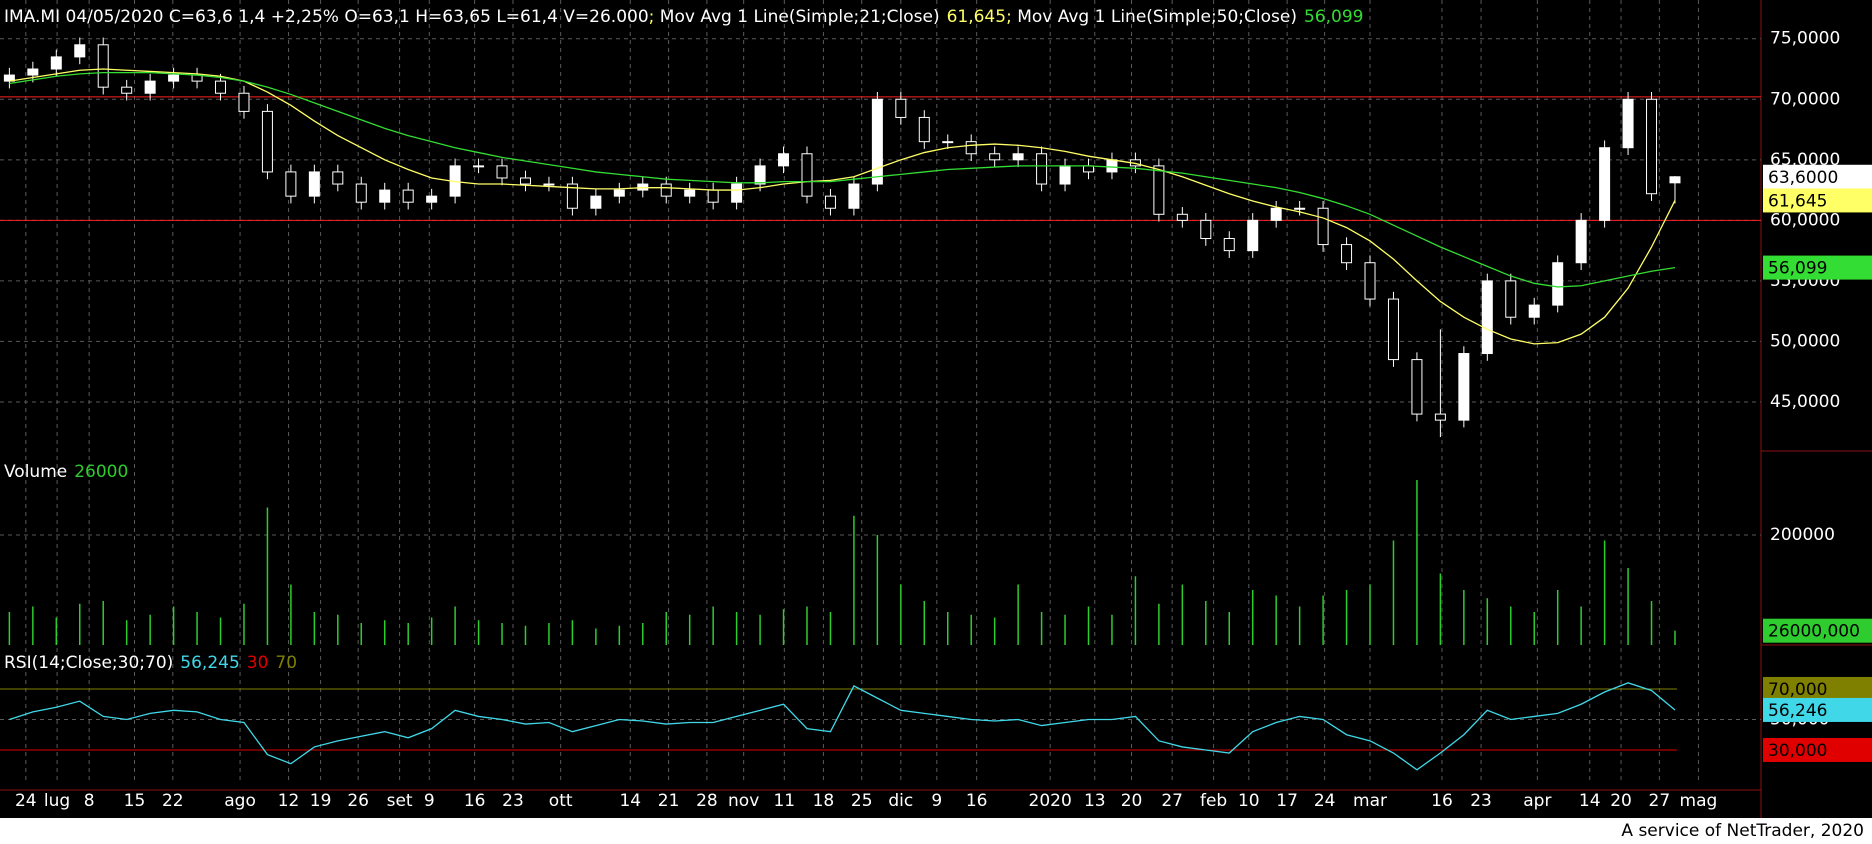 Image resolution: width=1872 pixels, height=844 pixels. I want to click on legend-entry: Mov Avg 1 Line(Simple;50;Close), so click(1157, 17).